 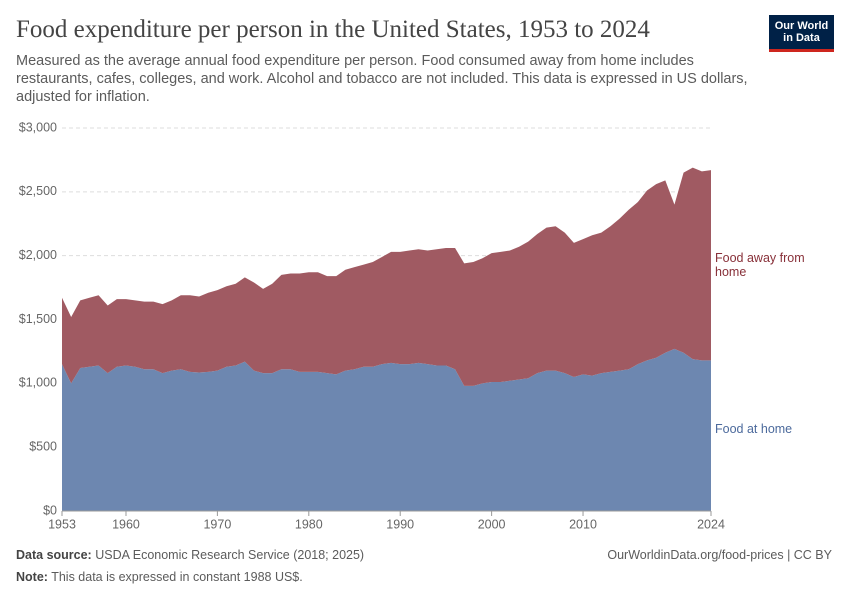 I want to click on y-tick-label: $1,000, so click(x=38, y=383).